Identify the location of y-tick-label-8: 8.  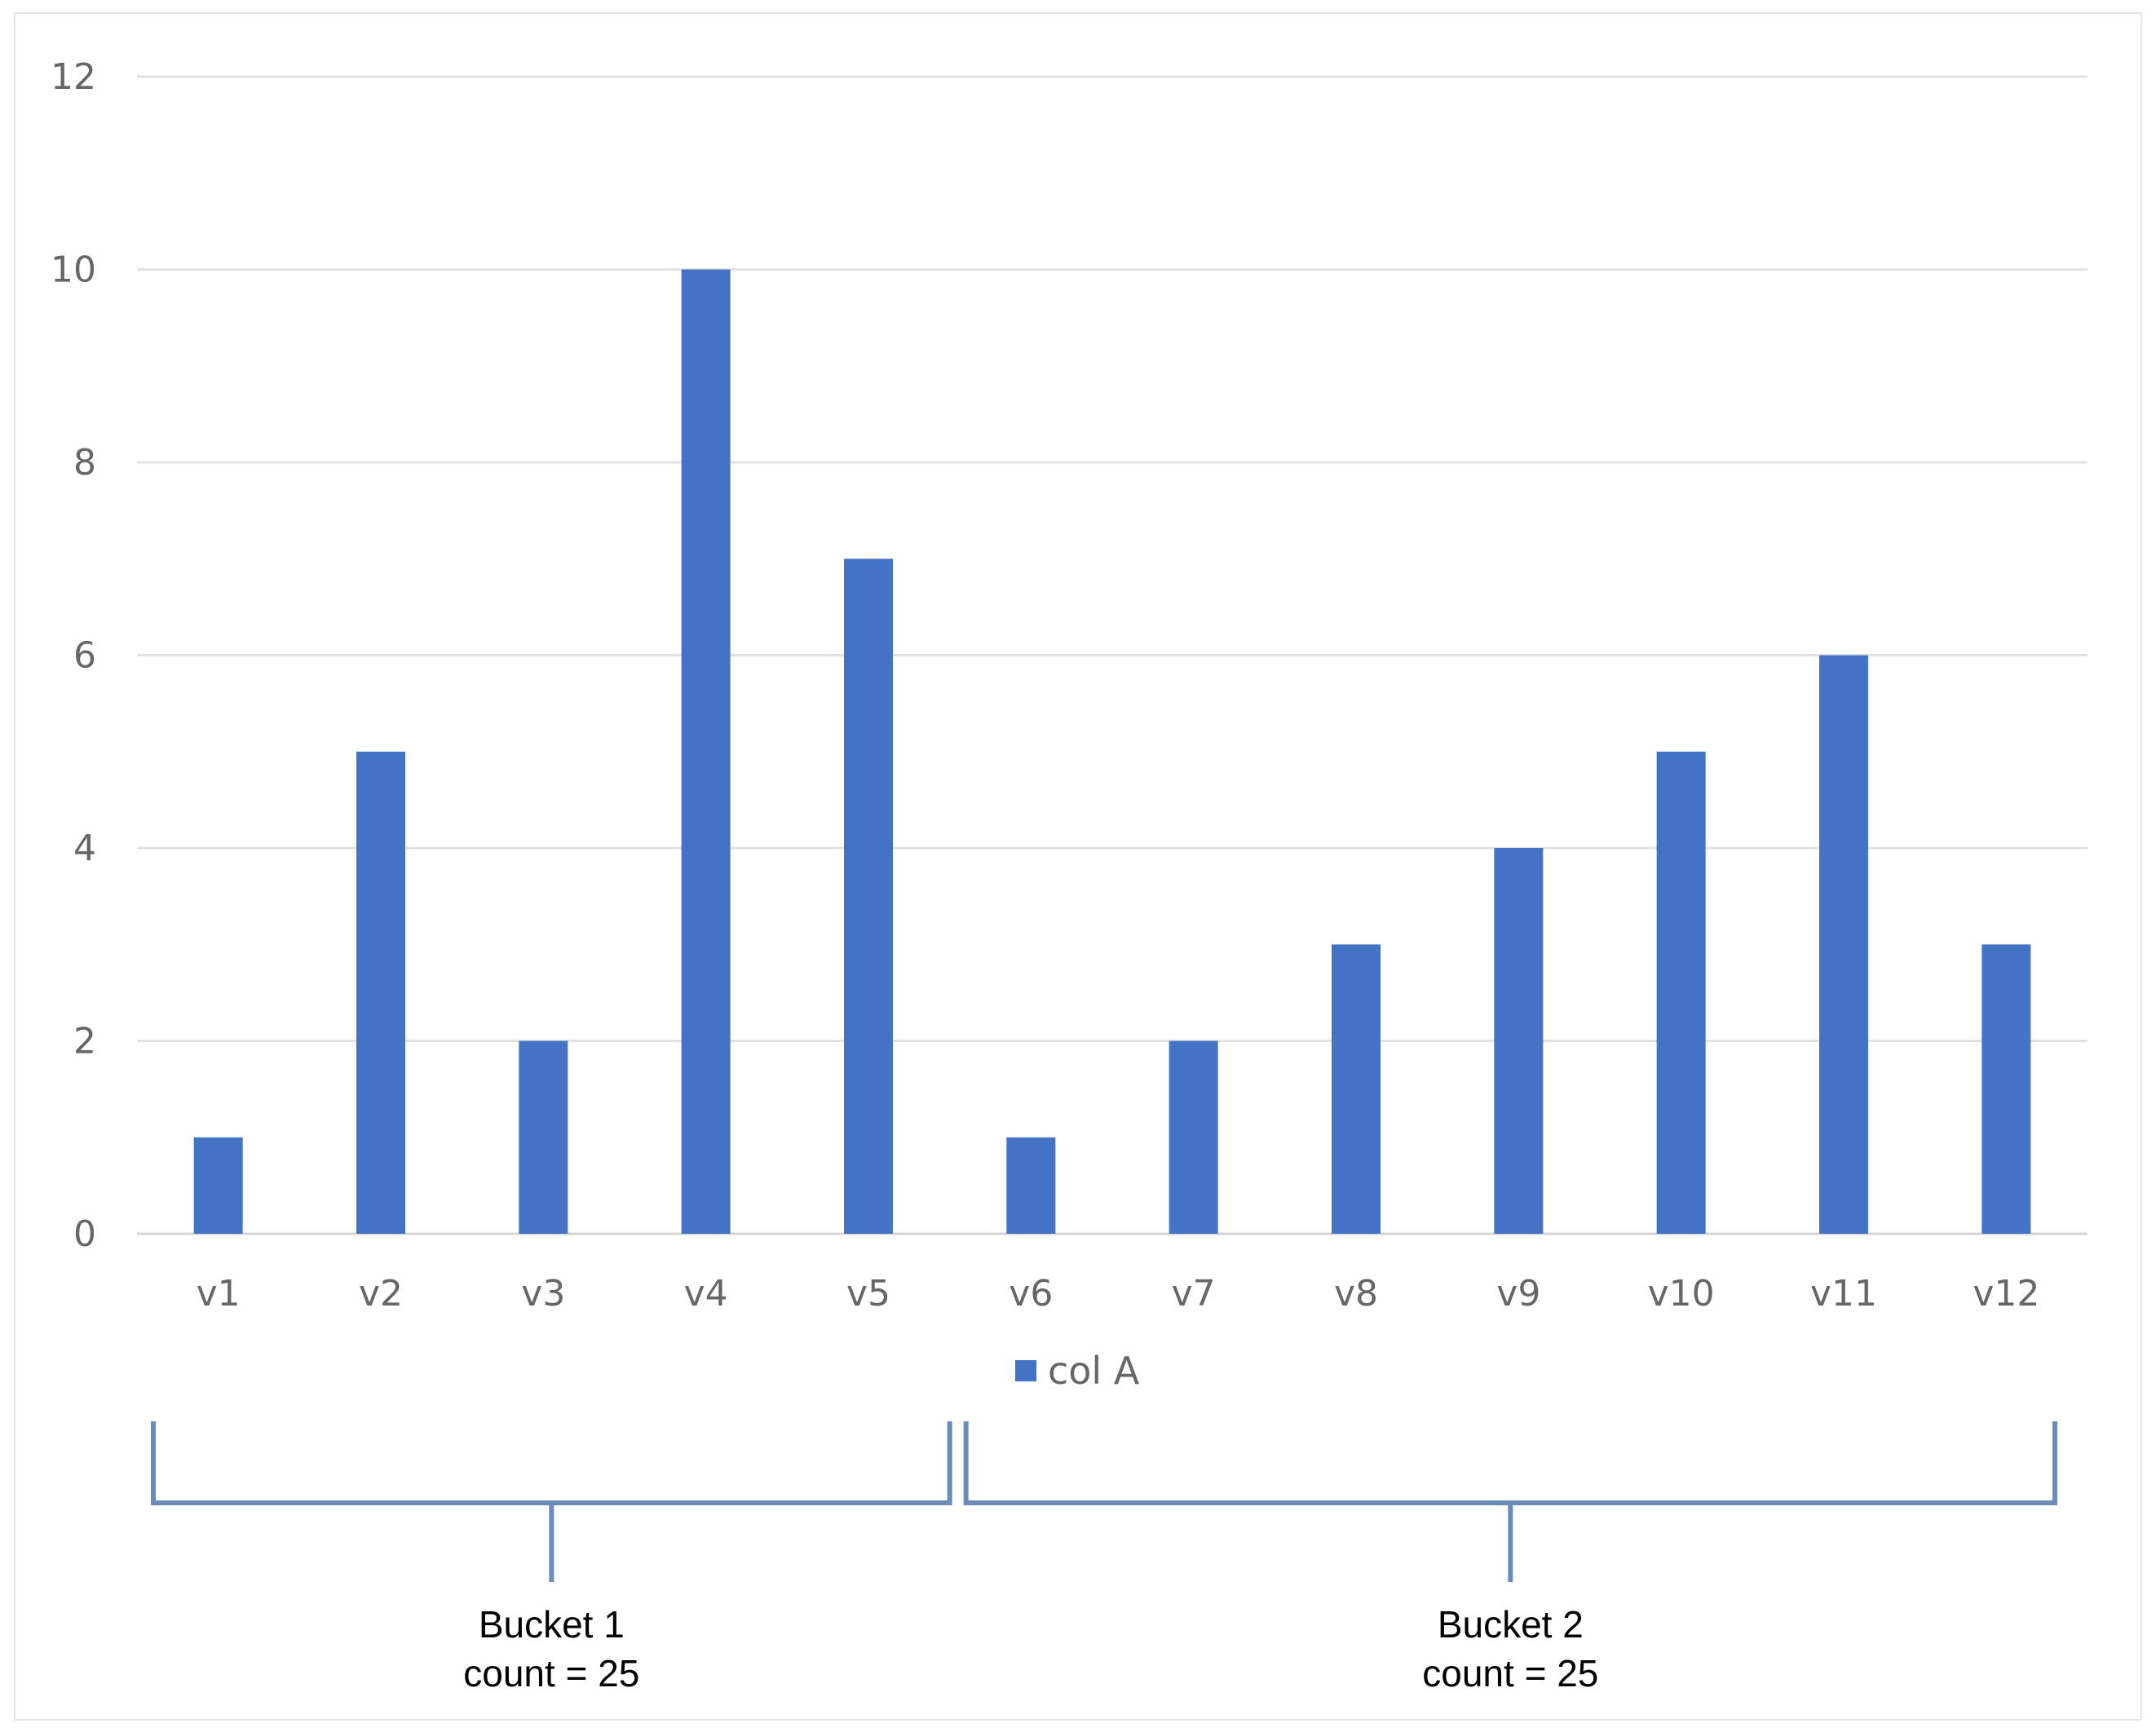
(84, 463).